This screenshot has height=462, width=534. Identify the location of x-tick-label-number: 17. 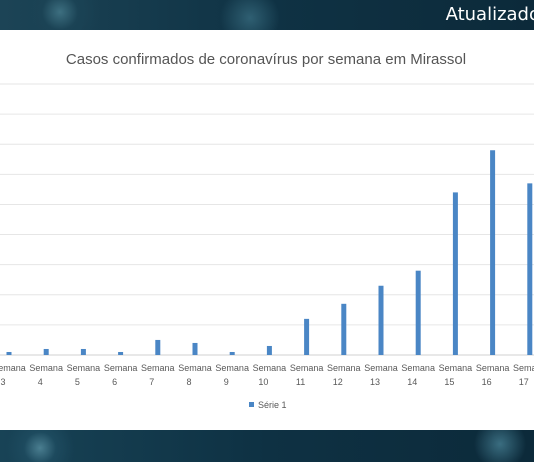
(524, 382).